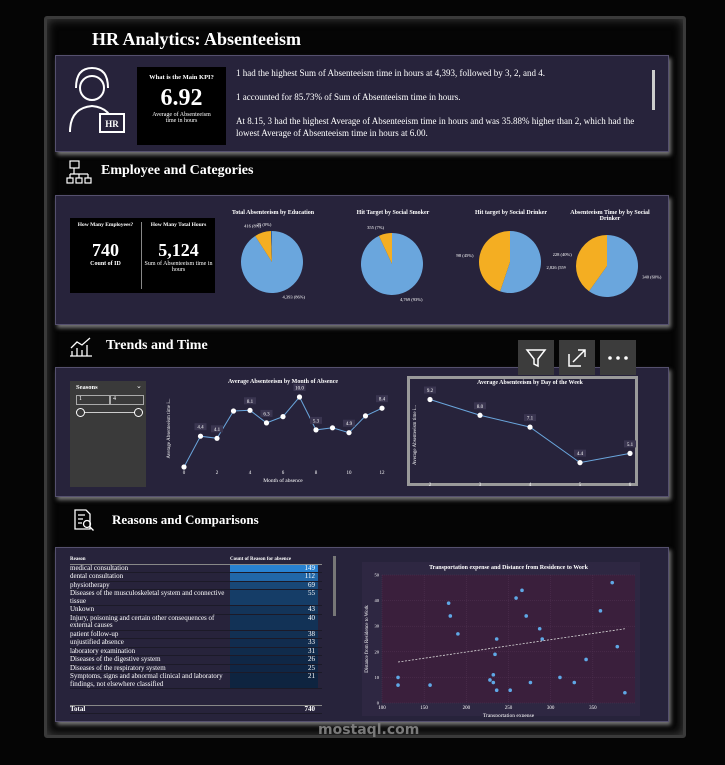  I want to click on x-tick-label: 250, so click(509, 708).